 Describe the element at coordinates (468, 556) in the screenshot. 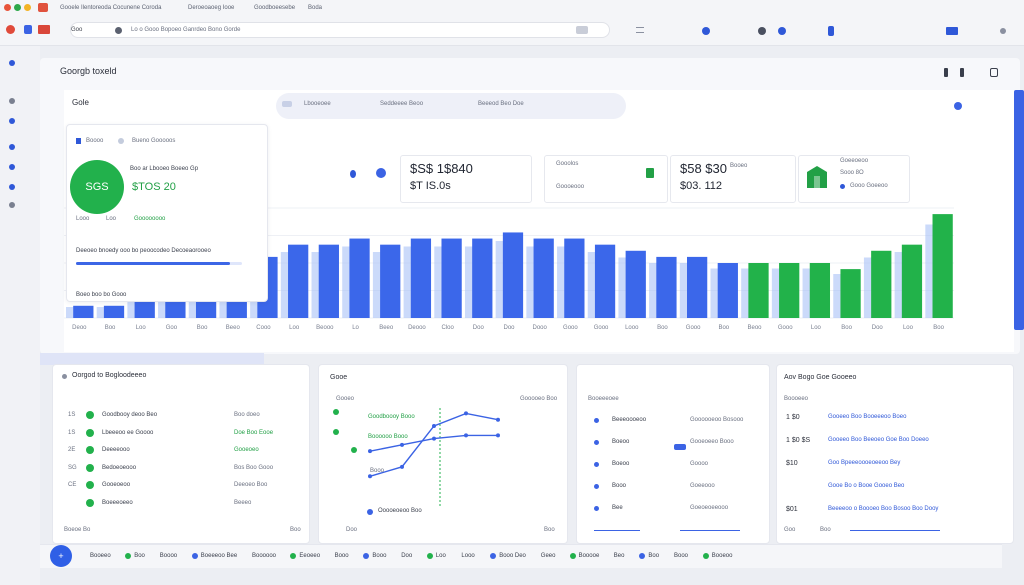

I see `toolbar-item: Looo` at that location.